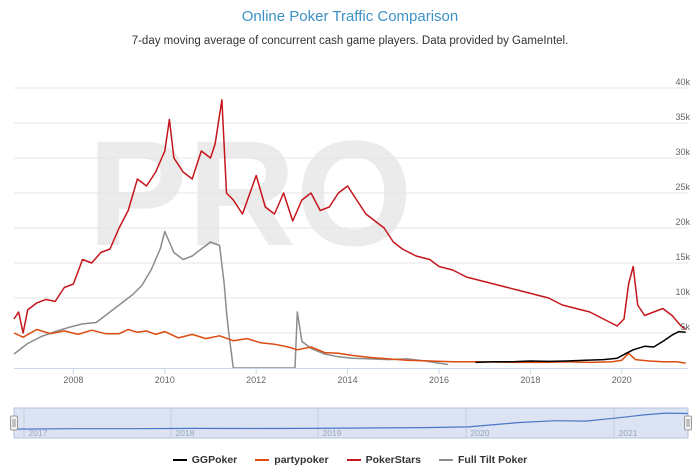  What do you see at coordinates (682, 152) in the screenshot?
I see `y-tick-label: 30k` at bounding box center [682, 152].